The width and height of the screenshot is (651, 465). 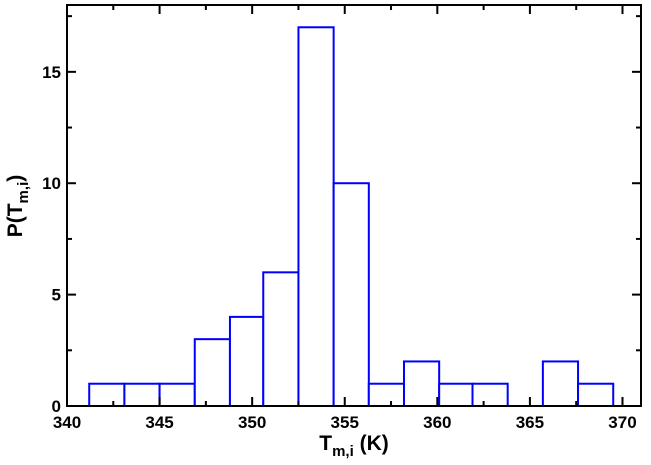 I want to click on y-tick-label: 15, so click(x=51, y=72).